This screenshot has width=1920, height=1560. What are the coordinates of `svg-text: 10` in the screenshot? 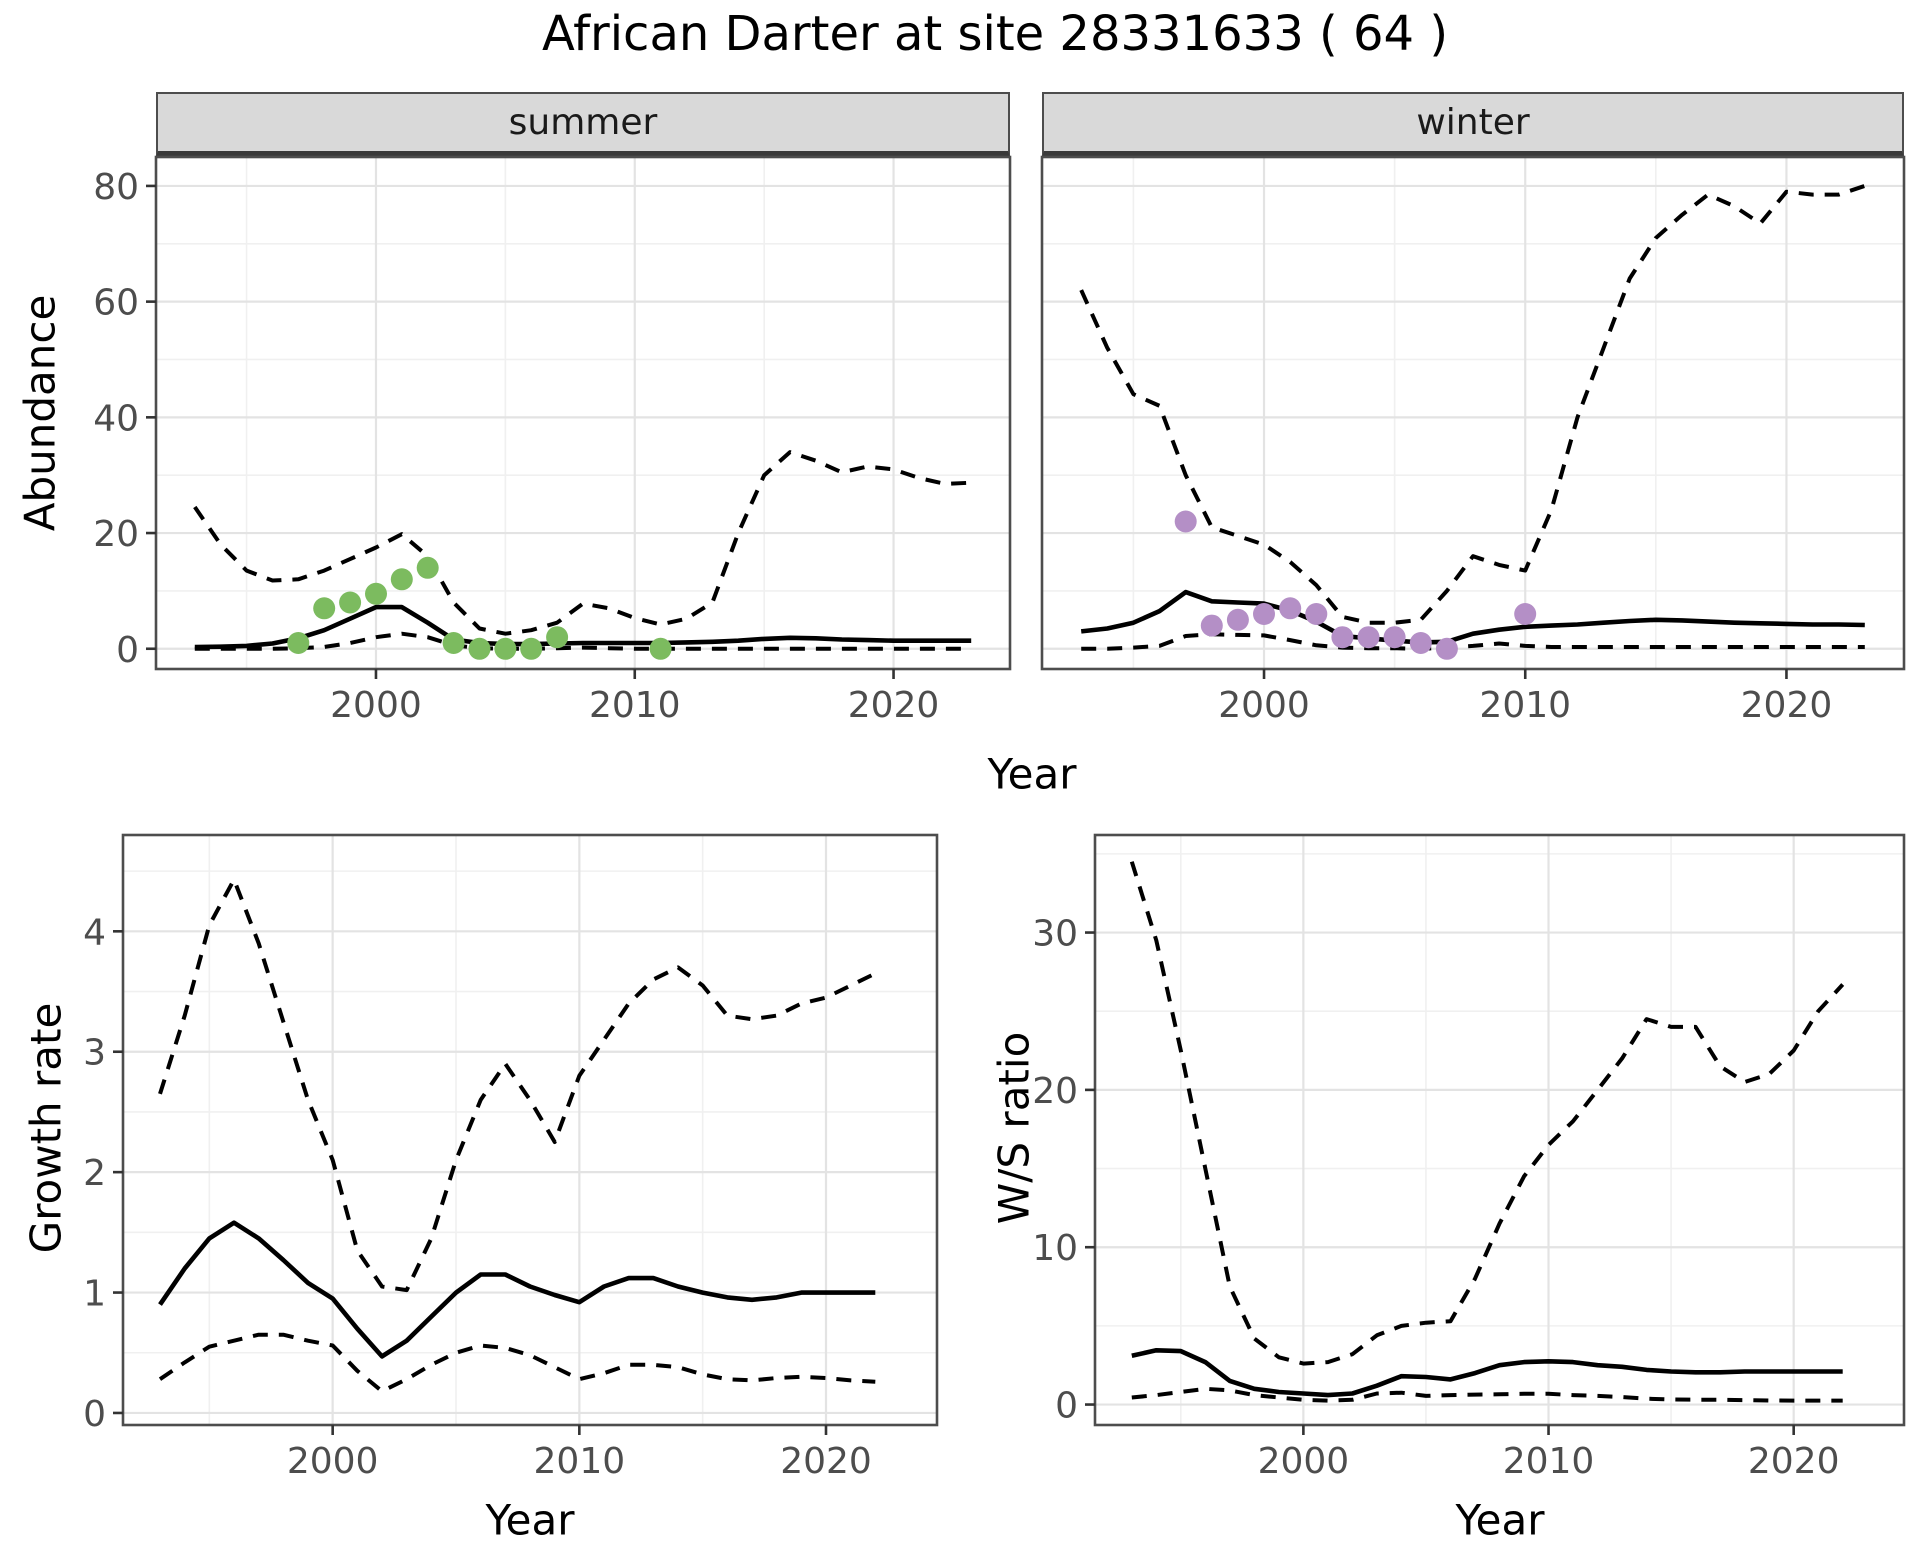 It's located at (1055, 1248).